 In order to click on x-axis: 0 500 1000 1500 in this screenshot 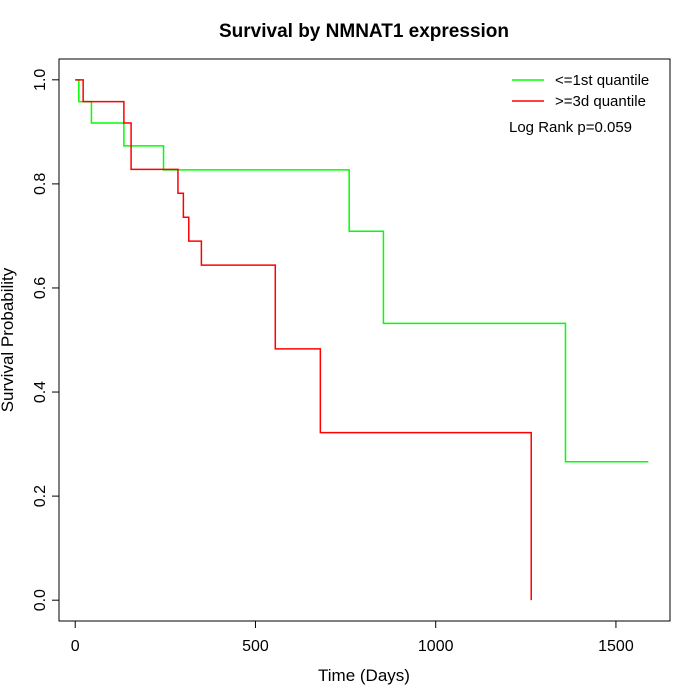, I will do `click(352, 637)`.